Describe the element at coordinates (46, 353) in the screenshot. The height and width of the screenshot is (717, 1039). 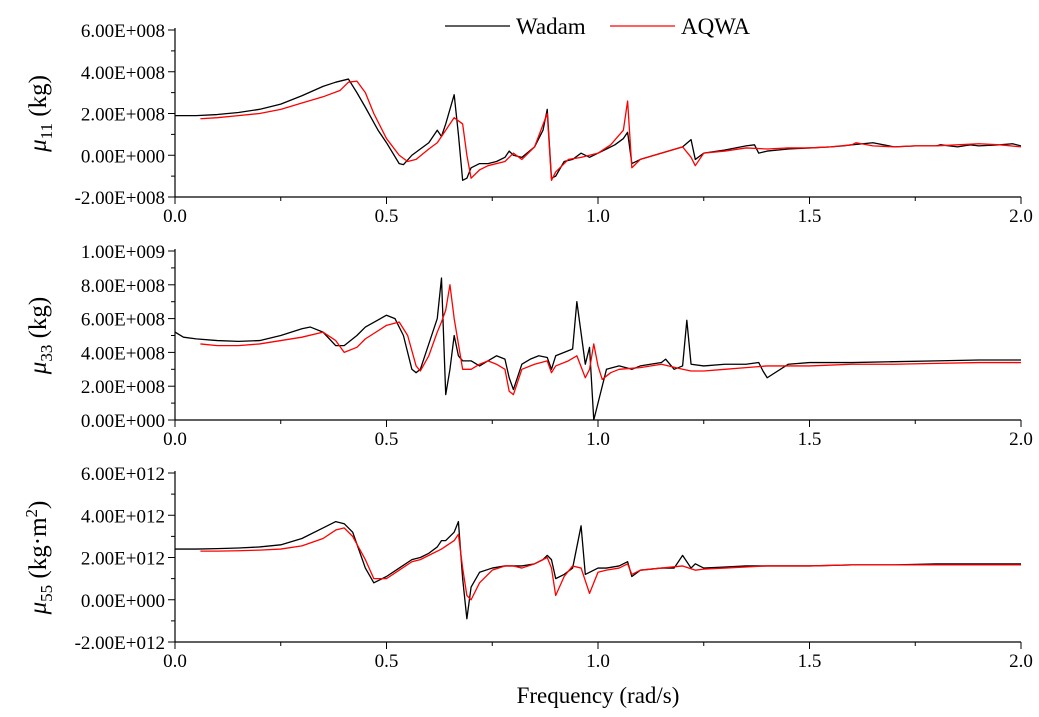
I see `y-axis-title-subscript: 33` at that location.